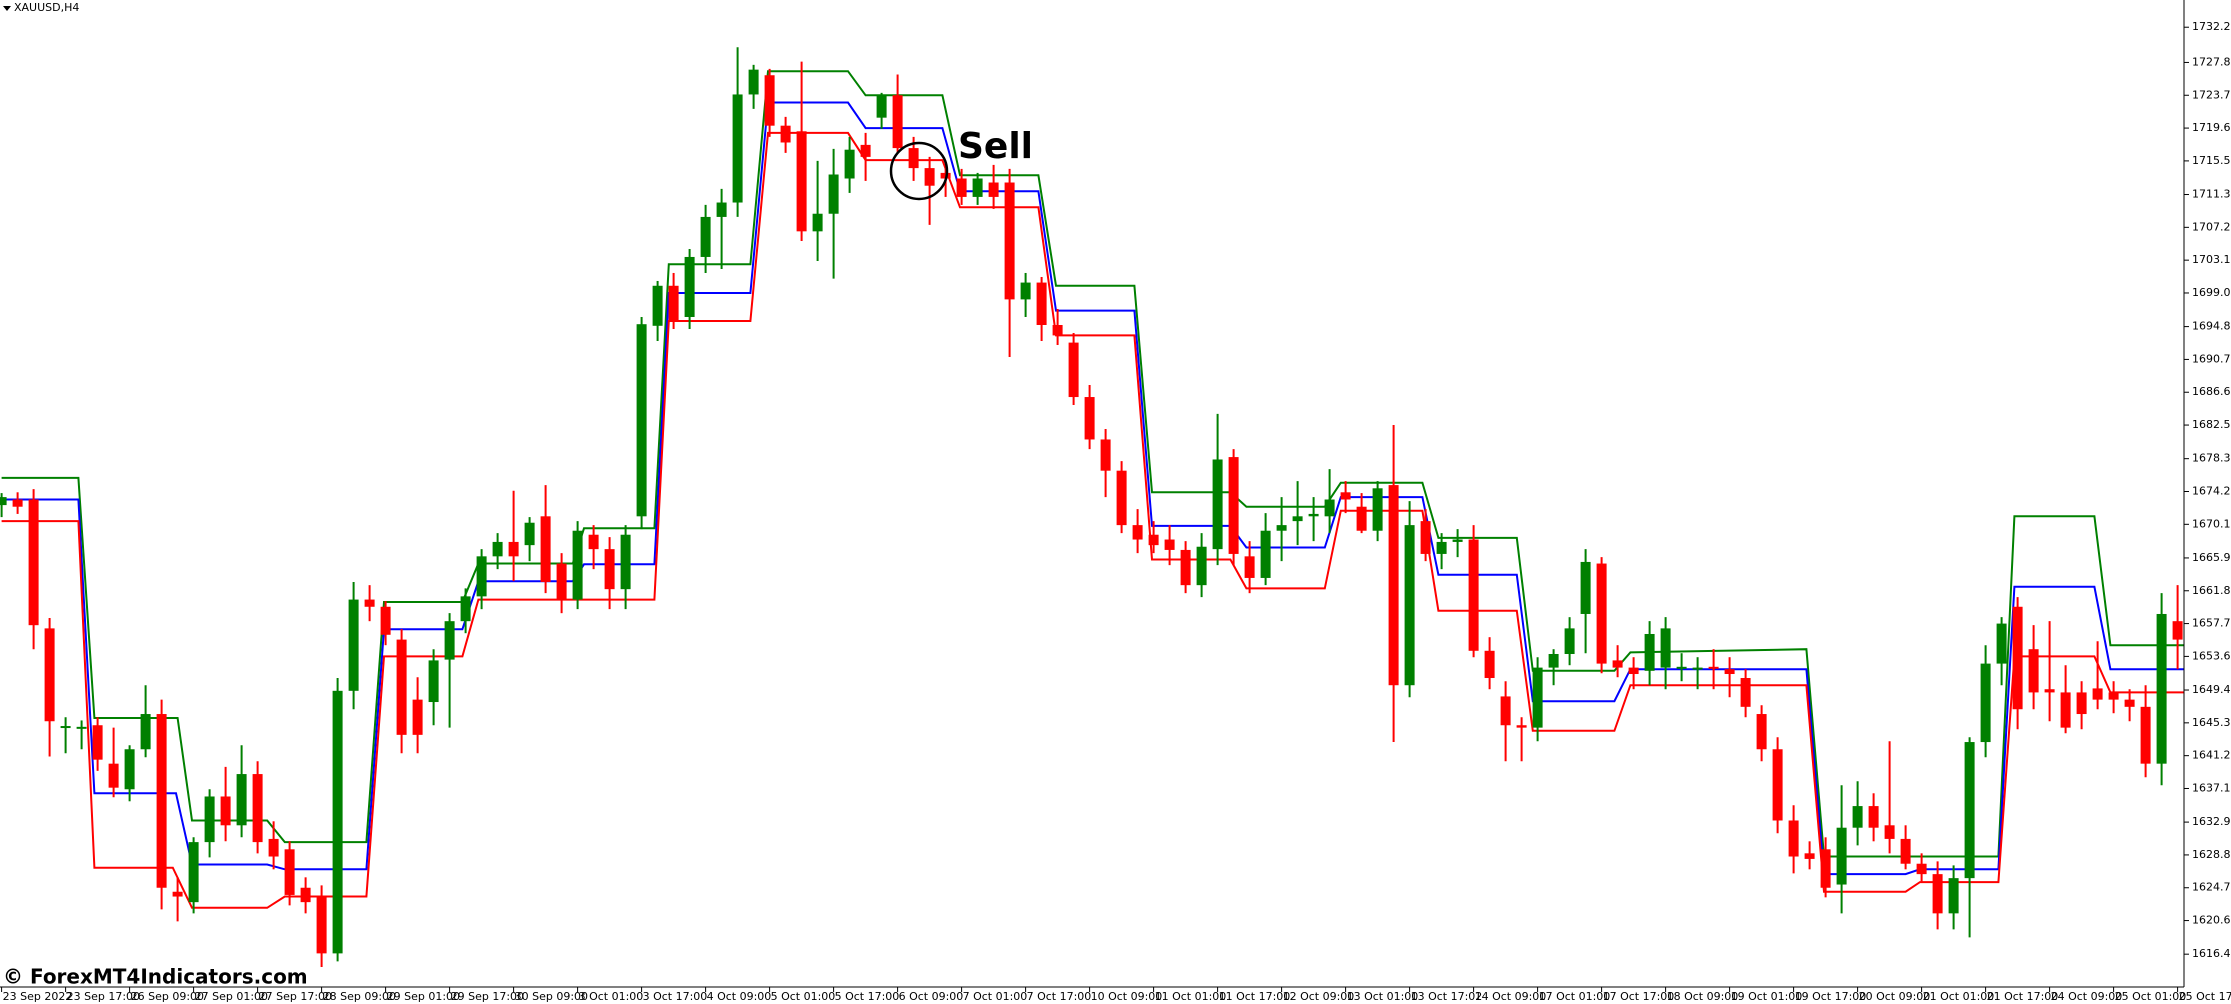 This screenshot has height=1004, width=2231. Describe the element at coordinates (2211, 292) in the screenshot. I see `y-tick-label: 1699.00` at that location.